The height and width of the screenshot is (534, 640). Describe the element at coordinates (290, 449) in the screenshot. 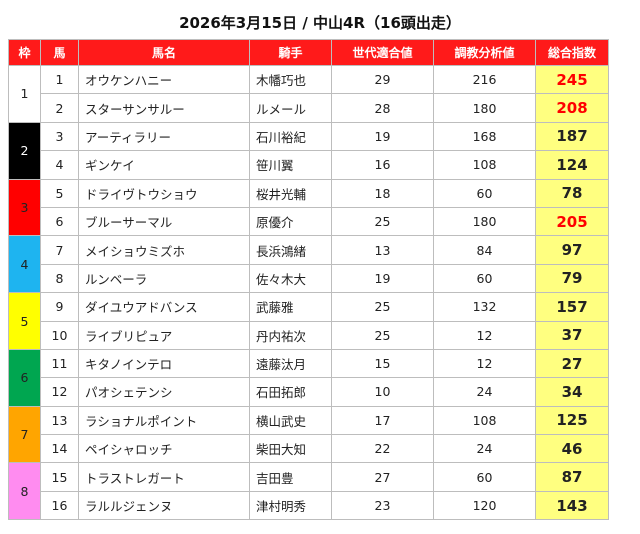

I see `jockey-cell: 柴田大知` at that location.